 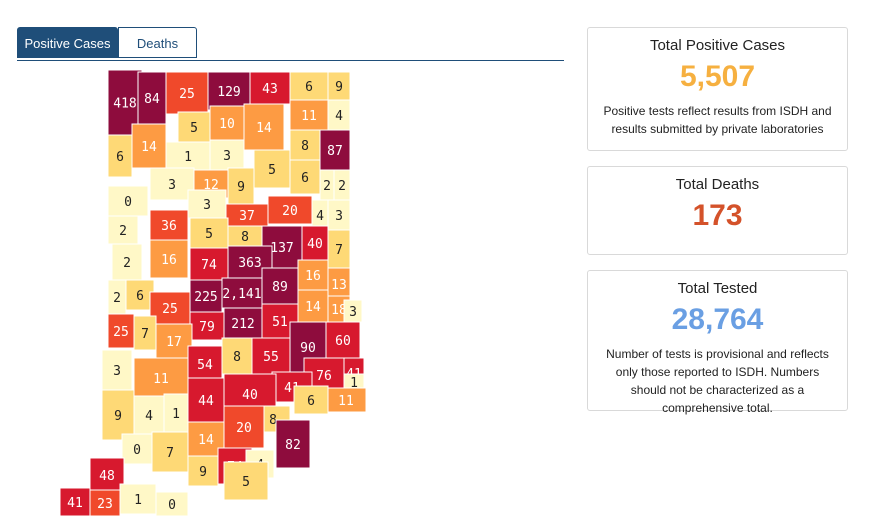 I want to click on total-positive-title: Total Positive Cases, so click(x=717, y=45).